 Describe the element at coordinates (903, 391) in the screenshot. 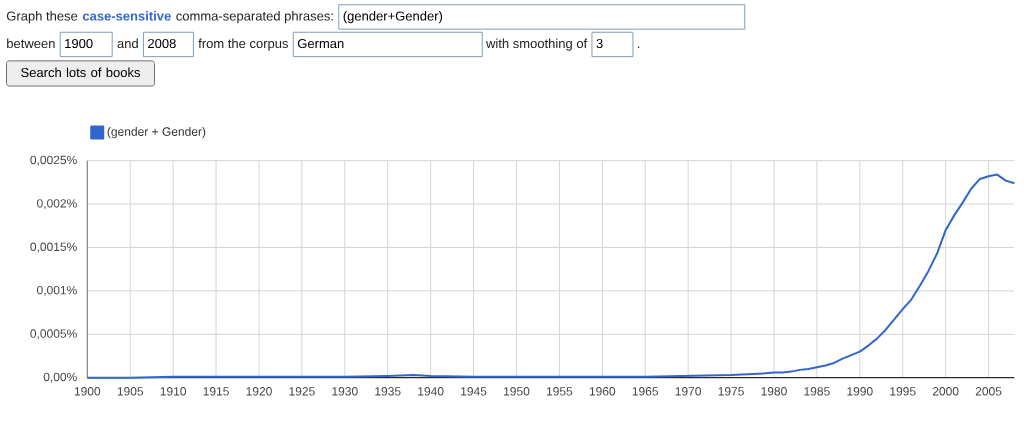

I see `x-tick-label: 1995` at that location.